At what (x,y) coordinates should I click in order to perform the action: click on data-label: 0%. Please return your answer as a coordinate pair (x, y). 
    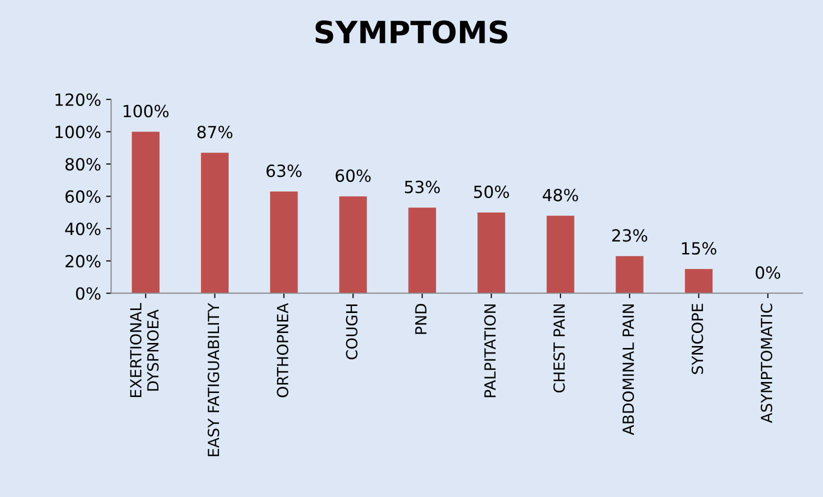
    Looking at the image, I should click on (768, 272).